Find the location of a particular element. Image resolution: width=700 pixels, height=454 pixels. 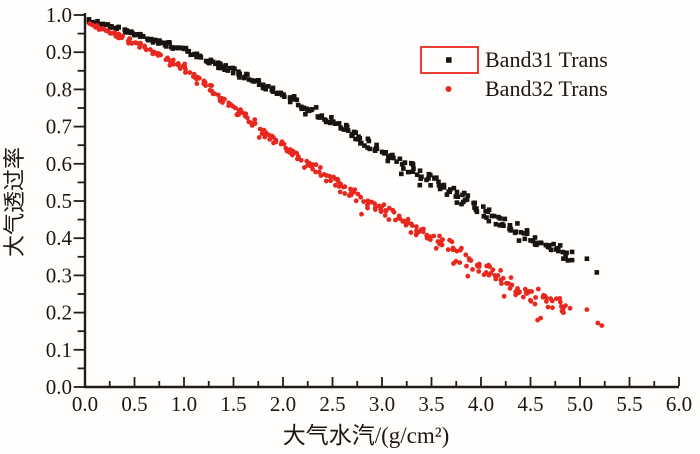

x-tick-label: 2.5 is located at coordinates (332, 404).